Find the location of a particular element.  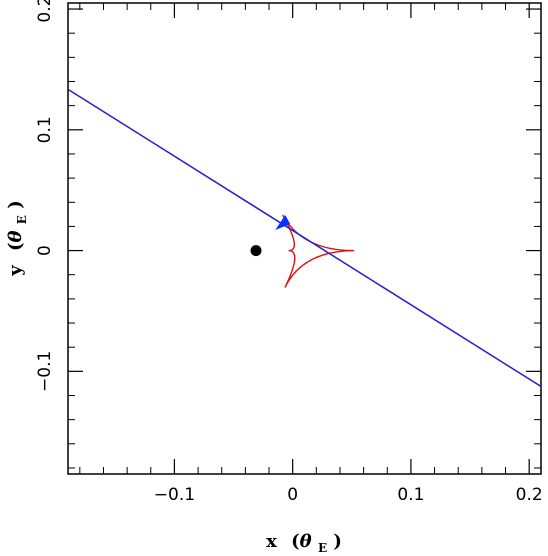

lens-position-dot is located at coordinates (256, 251).